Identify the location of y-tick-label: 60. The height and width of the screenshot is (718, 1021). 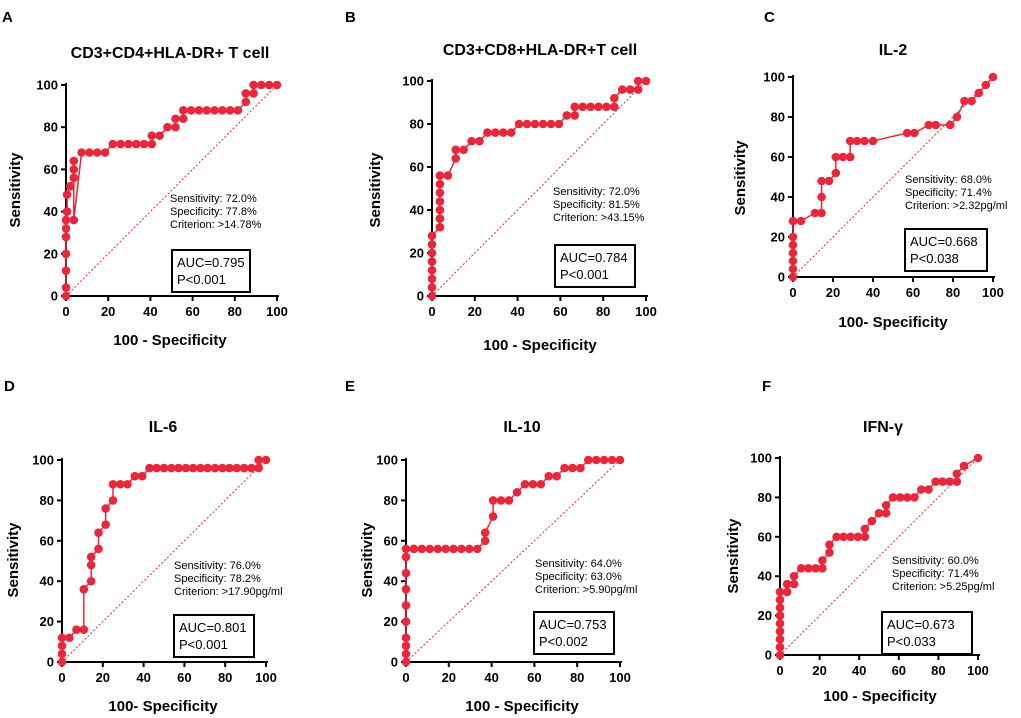
(417, 167).